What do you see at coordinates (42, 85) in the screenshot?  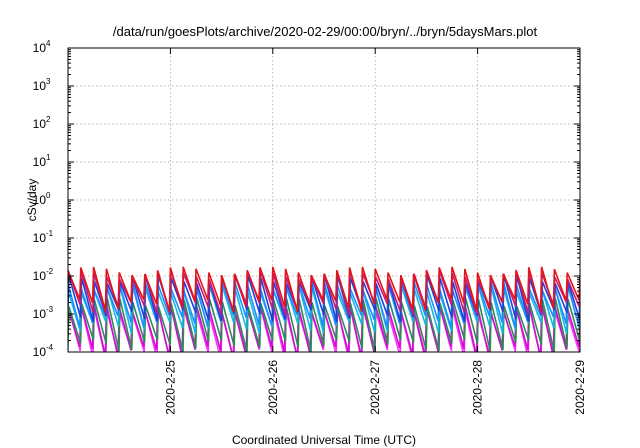 I see `y-tick-label: 10³` at bounding box center [42, 85].